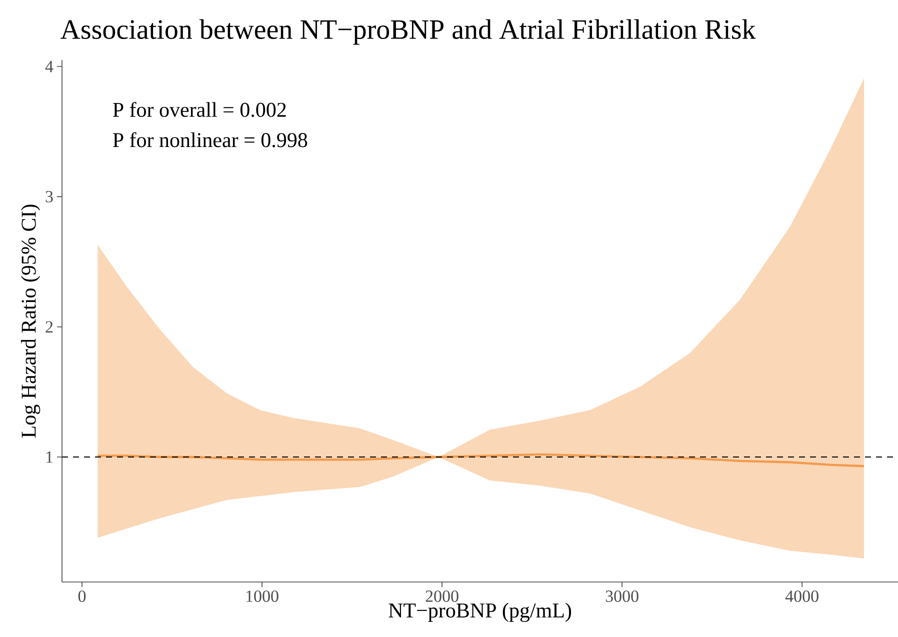  I want to click on y-tick-label: 4, so click(49, 66).